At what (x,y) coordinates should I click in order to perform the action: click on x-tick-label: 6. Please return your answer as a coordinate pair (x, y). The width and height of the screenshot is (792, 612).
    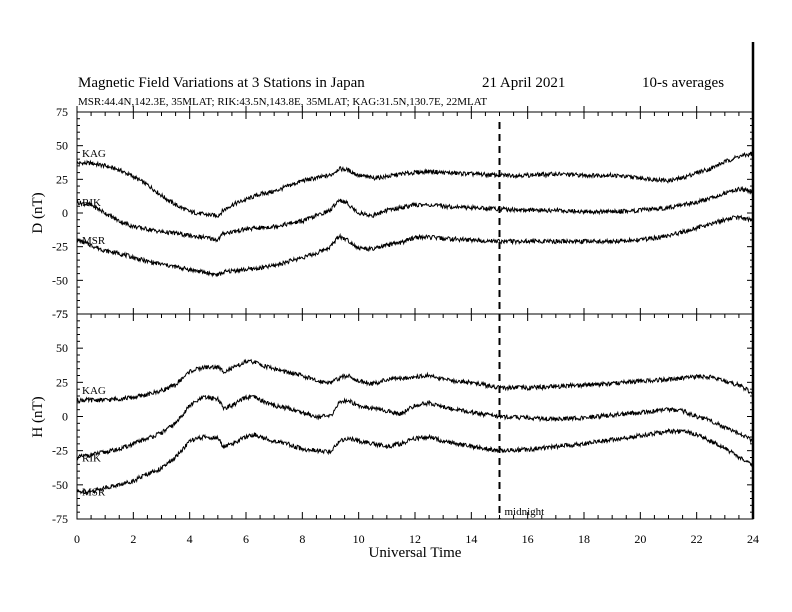
    Looking at the image, I should click on (246, 539).